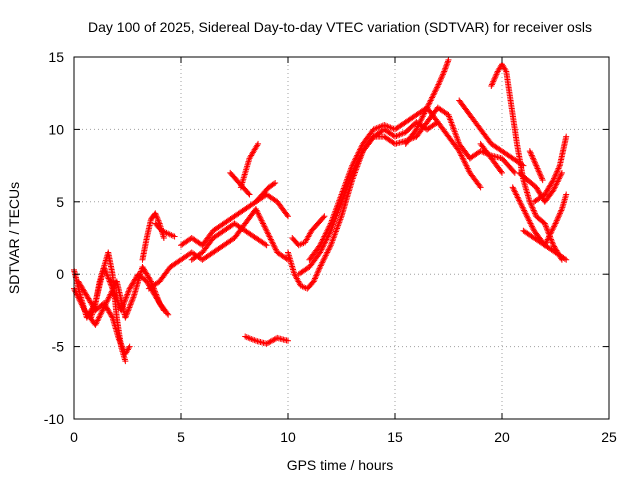 The width and height of the screenshot is (640, 480). Describe the element at coordinates (60, 274) in the screenshot. I see `y-tick-label: 0` at that location.